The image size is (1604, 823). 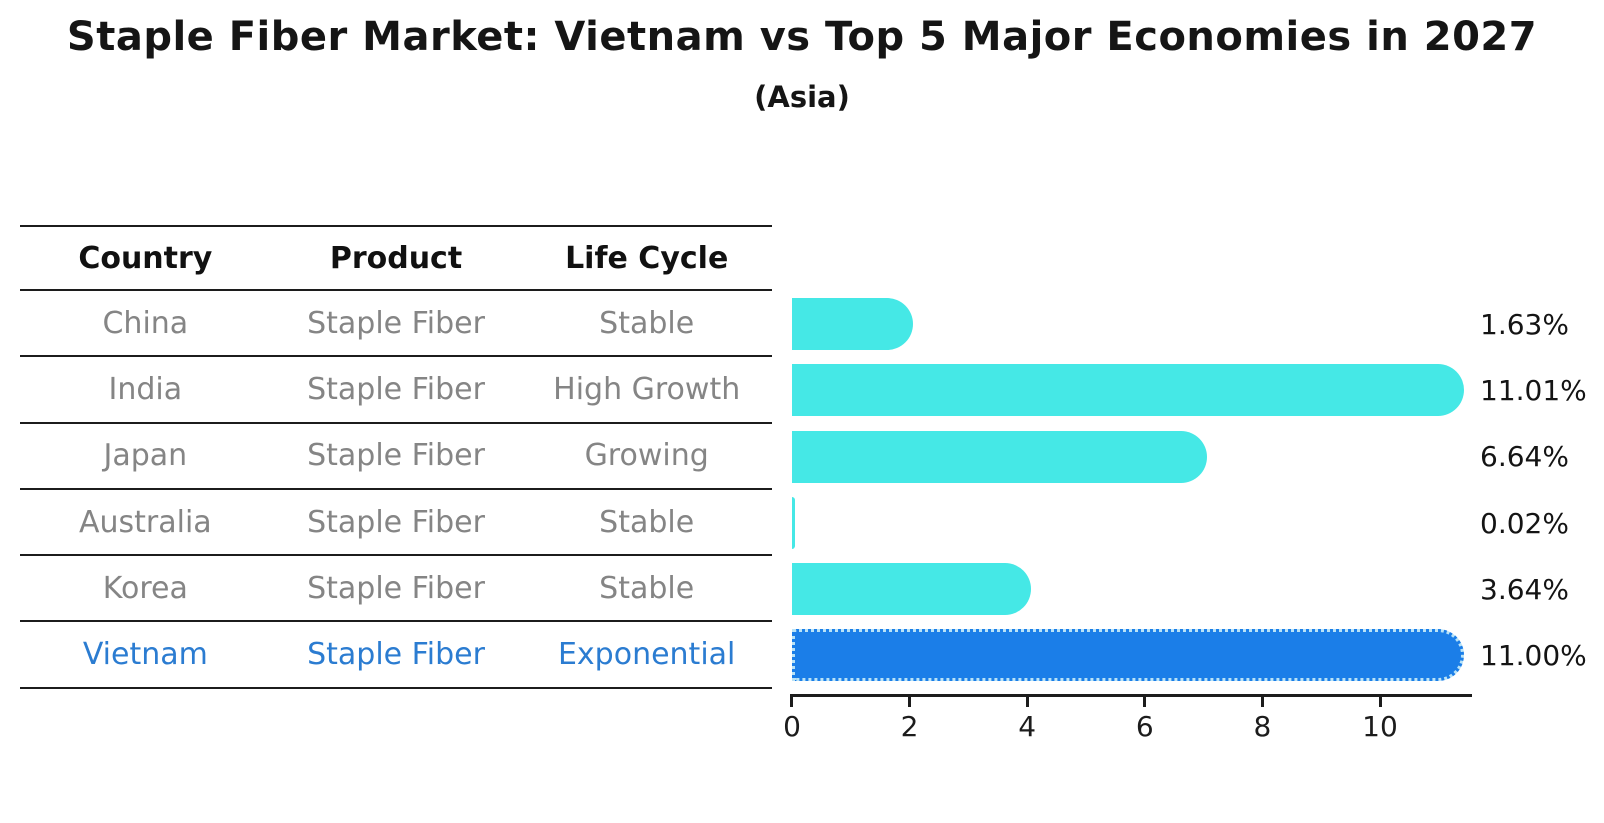 What do you see at coordinates (145, 655) in the screenshot?
I see `cell-country: Vietnam` at bounding box center [145, 655].